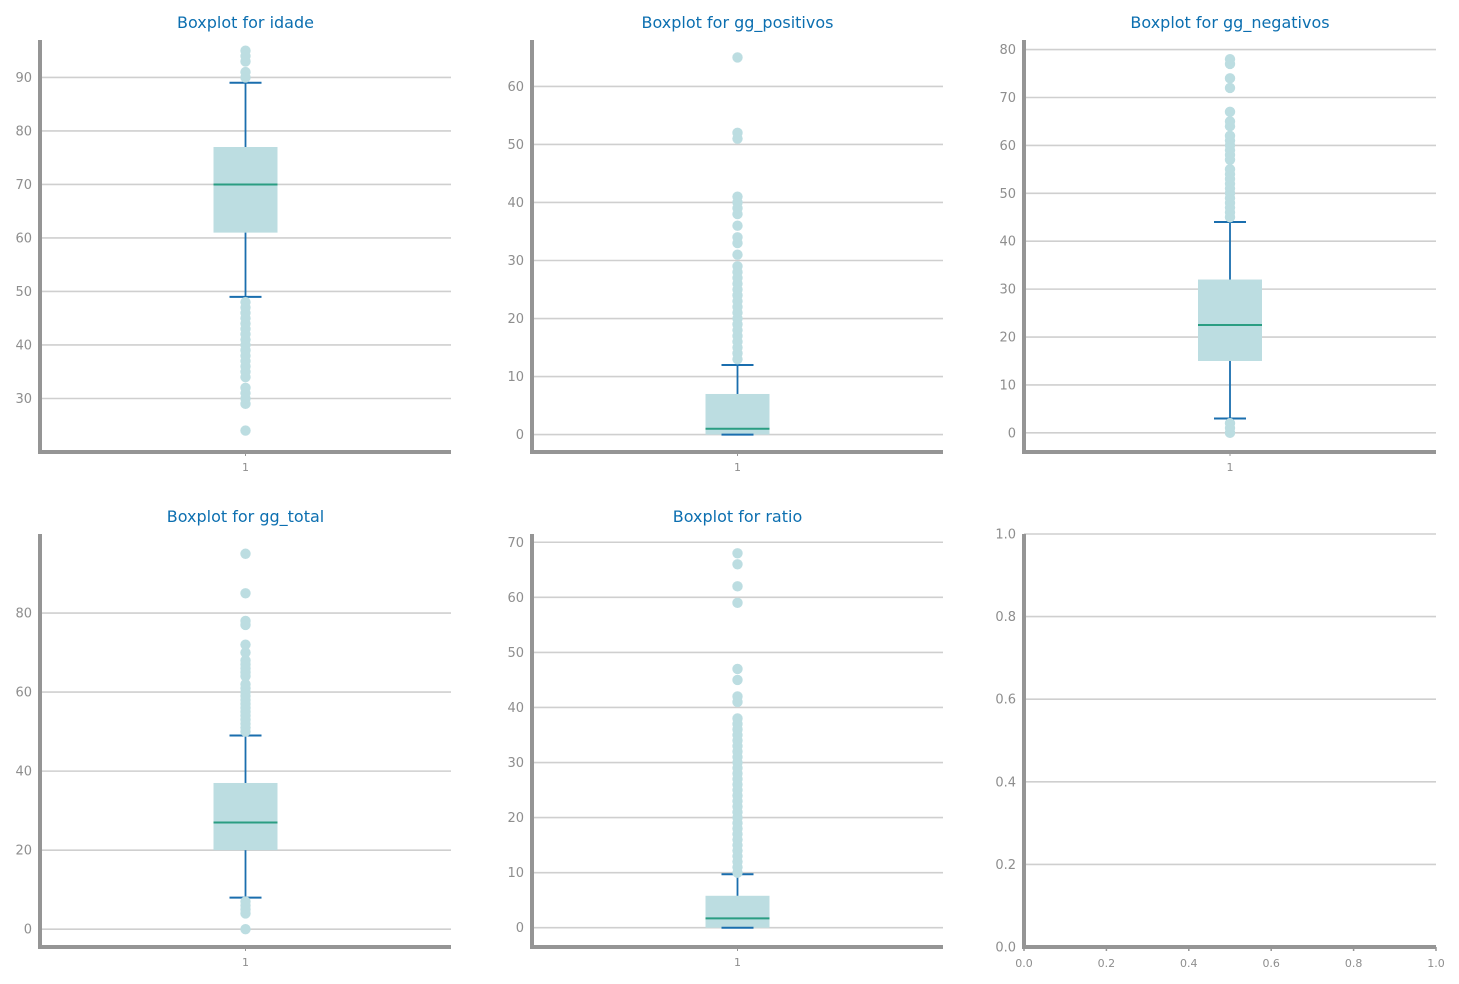  What do you see at coordinates (1005, 700) in the screenshot?
I see `y-tick-label: 0.6` at bounding box center [1005, 700].